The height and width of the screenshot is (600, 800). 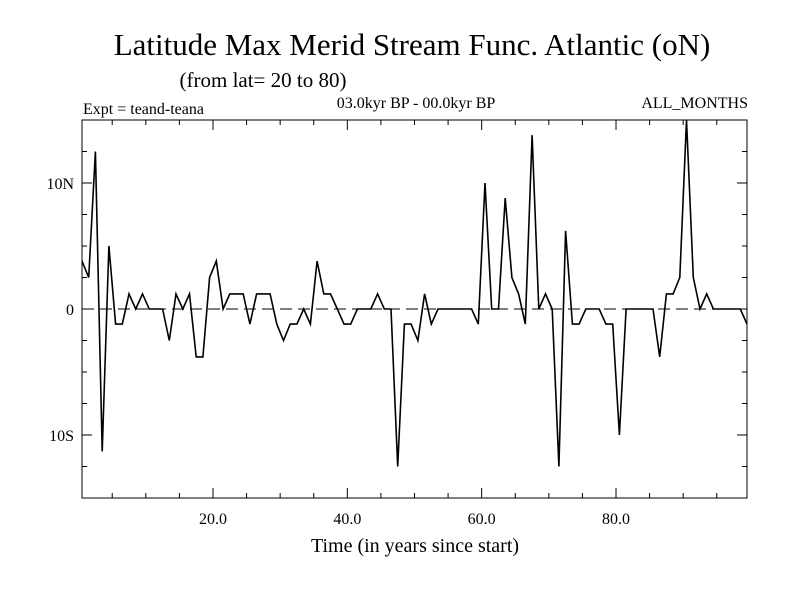 I want to click on y-tick-label: 10S, so click(x=61, y=436).